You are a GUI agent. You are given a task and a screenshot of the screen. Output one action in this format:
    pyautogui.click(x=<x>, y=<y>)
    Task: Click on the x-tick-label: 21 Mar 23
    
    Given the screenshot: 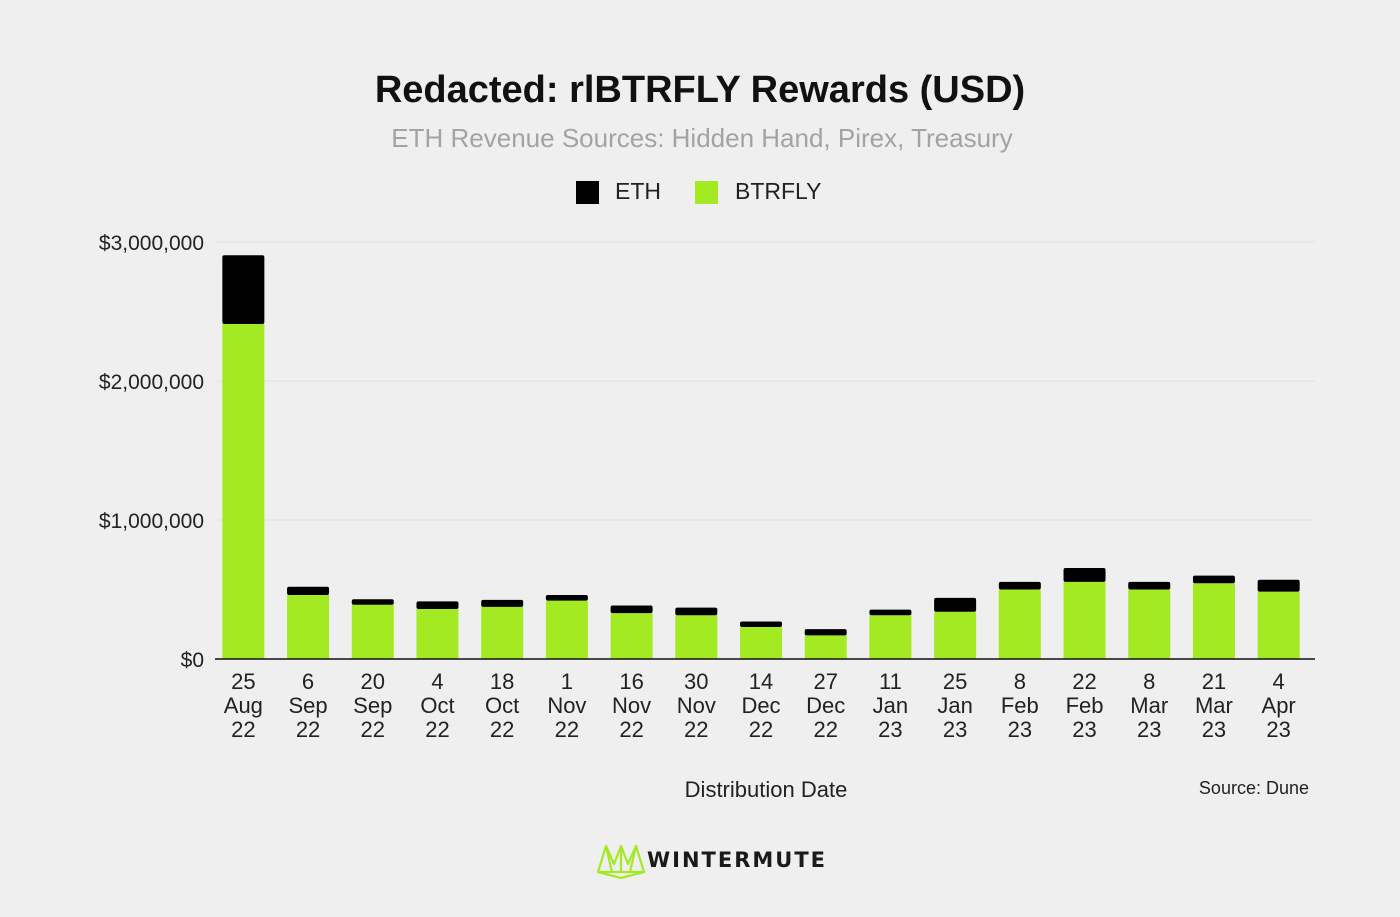 What is the action you would take?
    pyautogui.click(x=1214, y=705)
    